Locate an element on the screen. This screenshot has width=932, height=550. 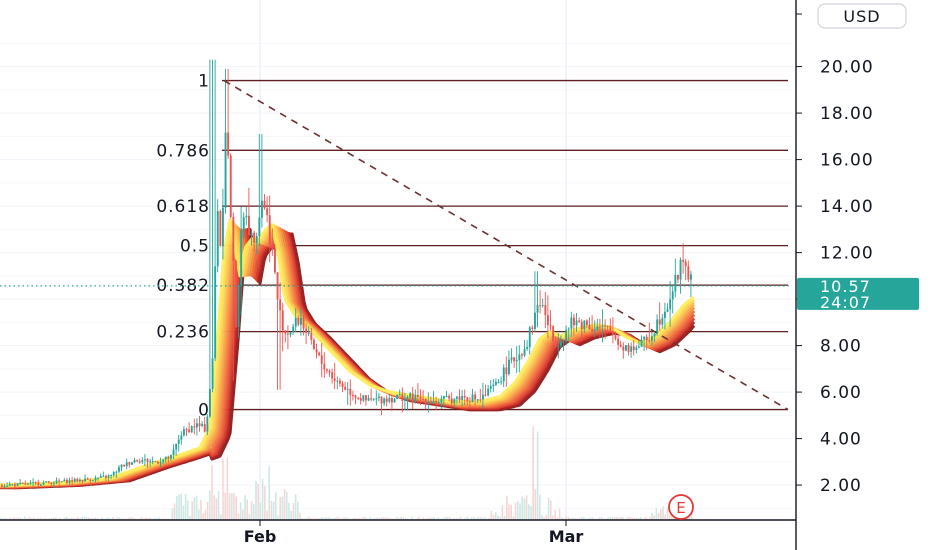
fib-level-label-2: 0.618 is located at coordinates (183, 207).